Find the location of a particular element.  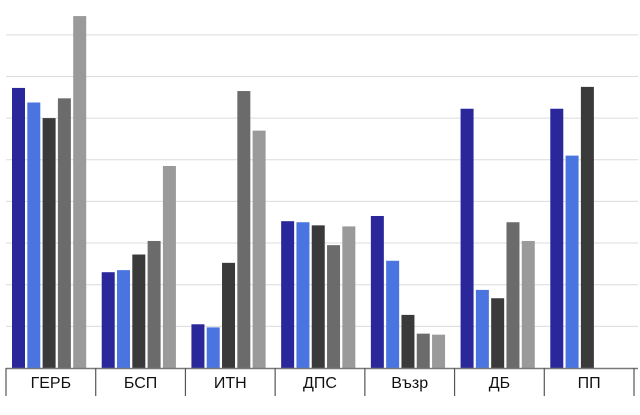

x-tick-label: ДБ is located at coordinates (499, 383).